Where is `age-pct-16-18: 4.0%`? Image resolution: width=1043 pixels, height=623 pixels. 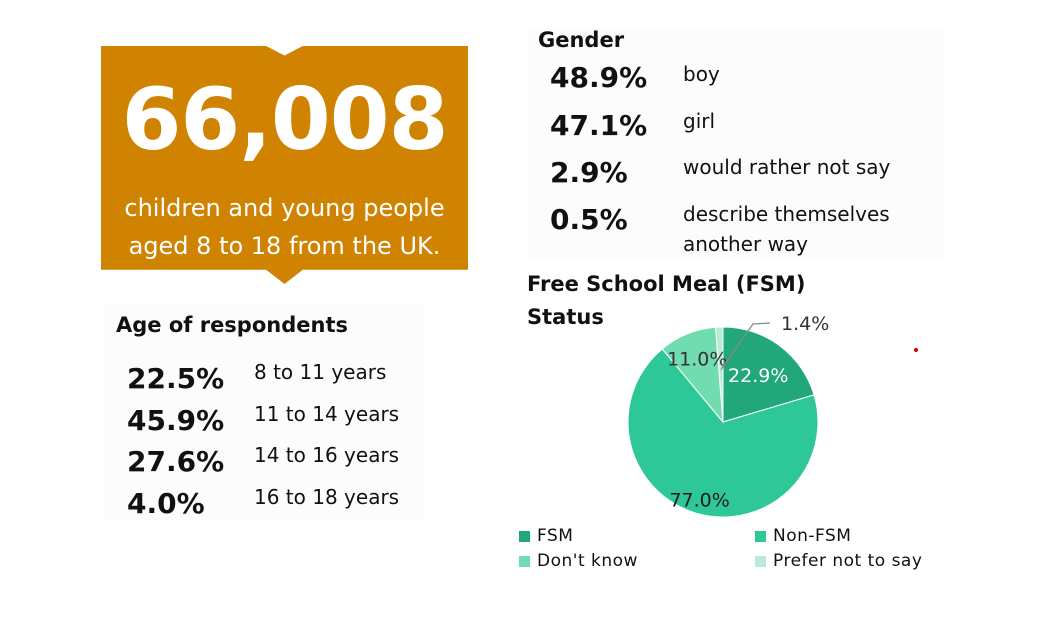
age-pct-16-18: 4.0% is located at coordinates (166, 503).